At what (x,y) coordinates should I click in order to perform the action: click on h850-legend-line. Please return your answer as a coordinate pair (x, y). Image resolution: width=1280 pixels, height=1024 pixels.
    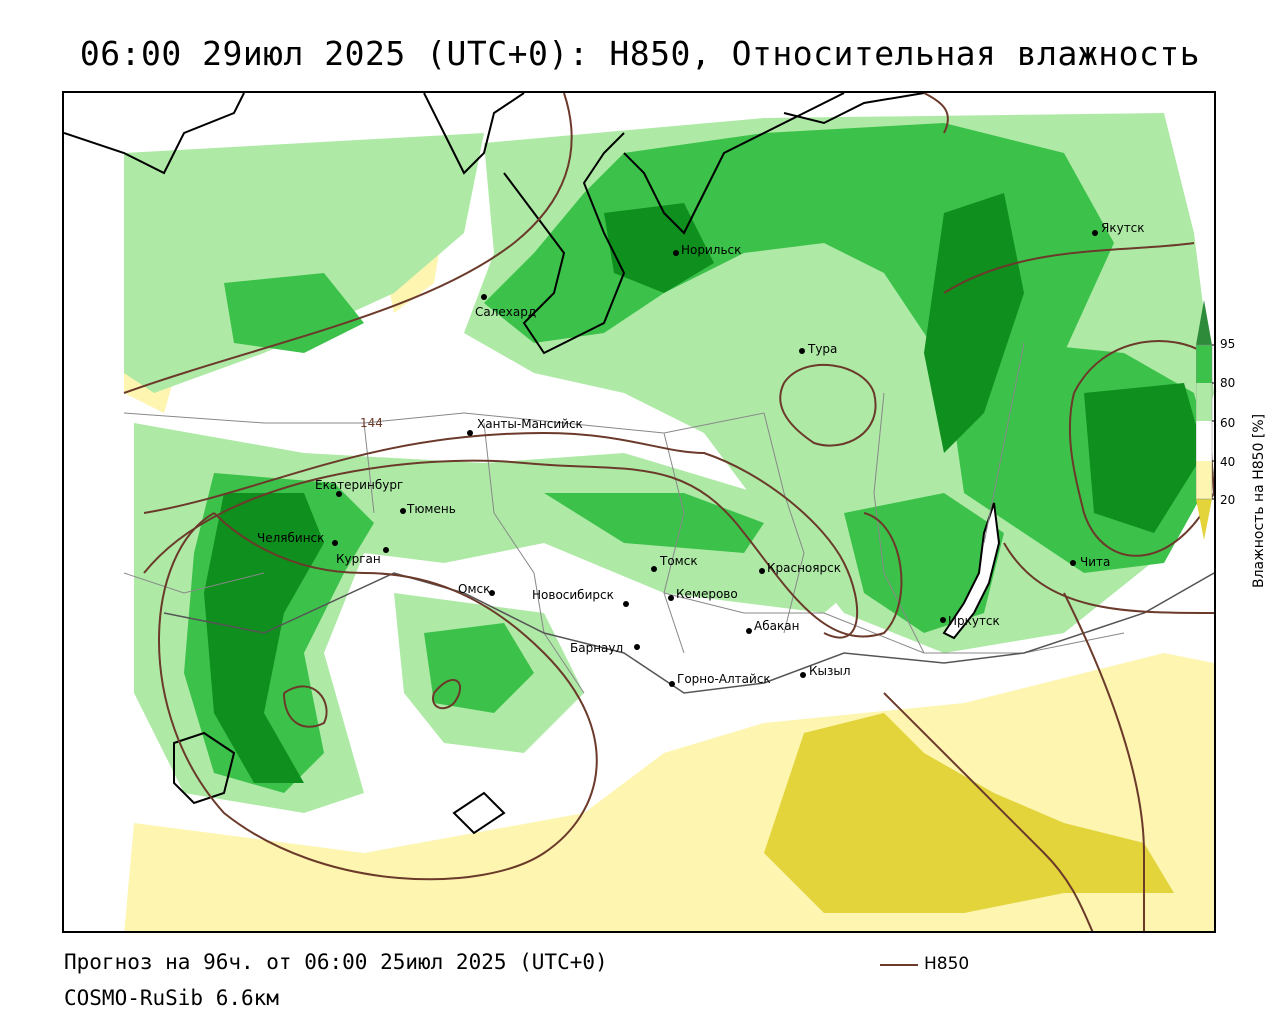
    Looking at the image, I should click on (899, 965).